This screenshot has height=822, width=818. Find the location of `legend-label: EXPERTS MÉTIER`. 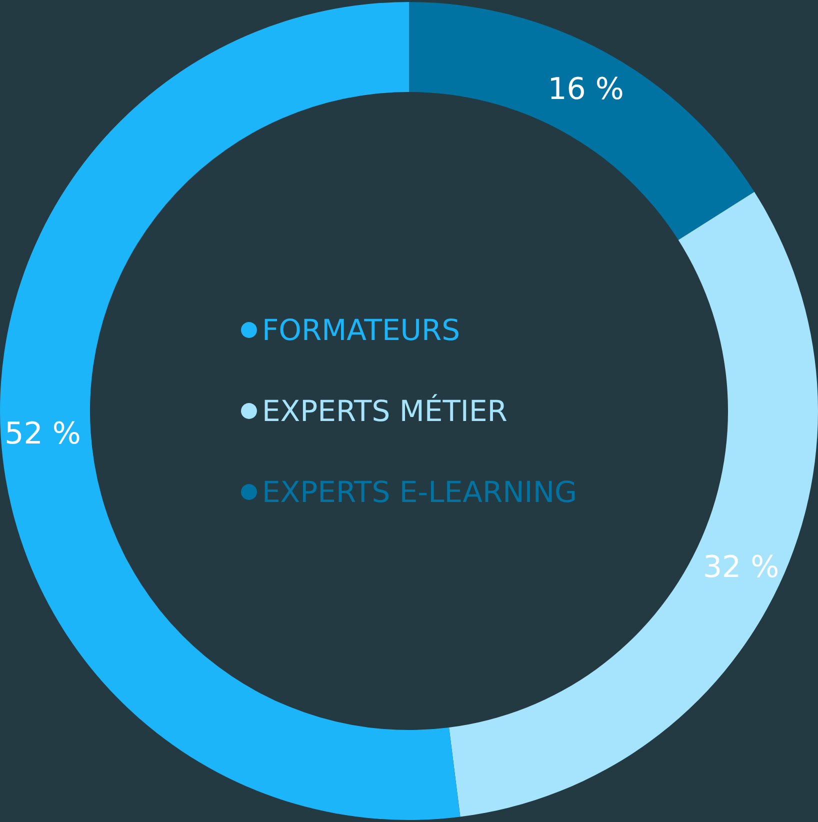

legend-label: EXPERTS MÉTIER is located at coordinates (385, 411).